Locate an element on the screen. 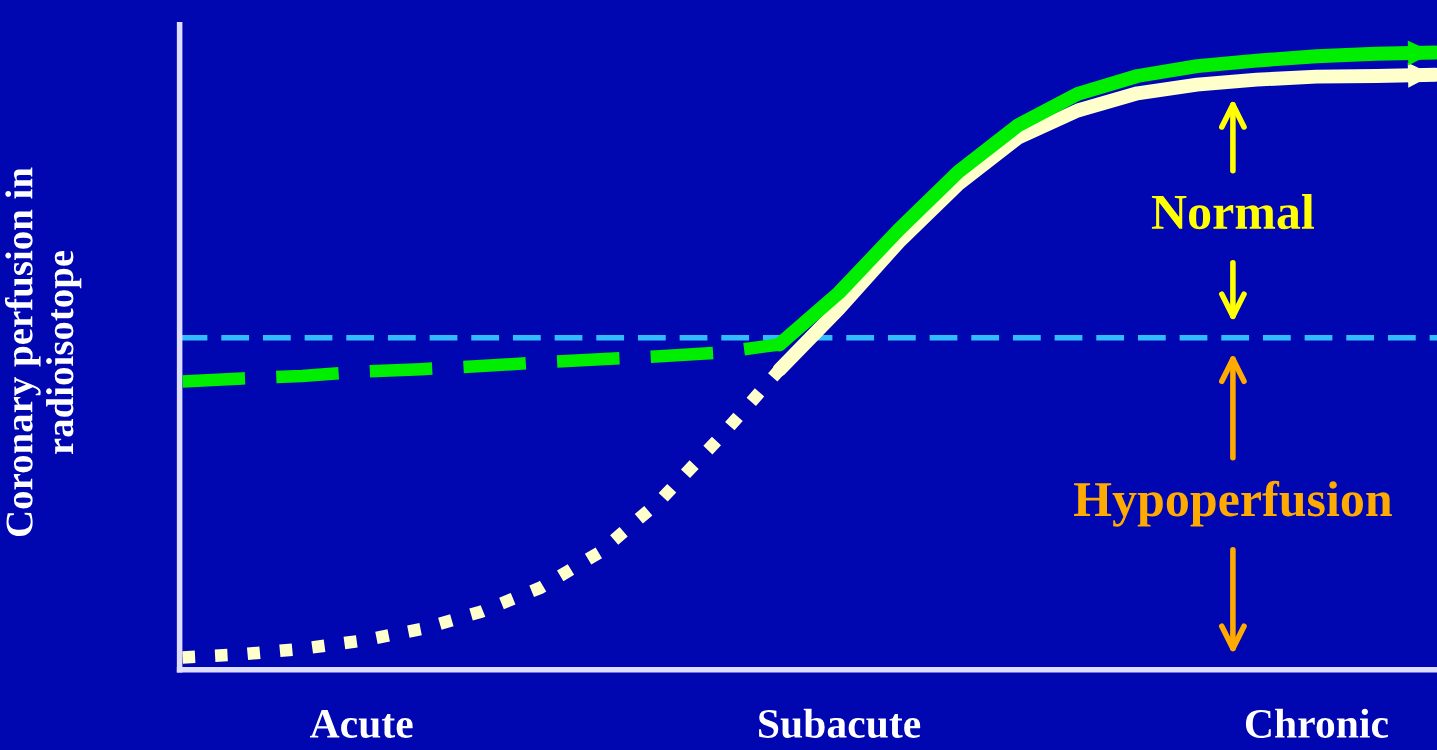 This screenshot has height=750, width=1437. y-axis-title: Coronary perfusion in radioisotope is located at coordinates (43, 352).